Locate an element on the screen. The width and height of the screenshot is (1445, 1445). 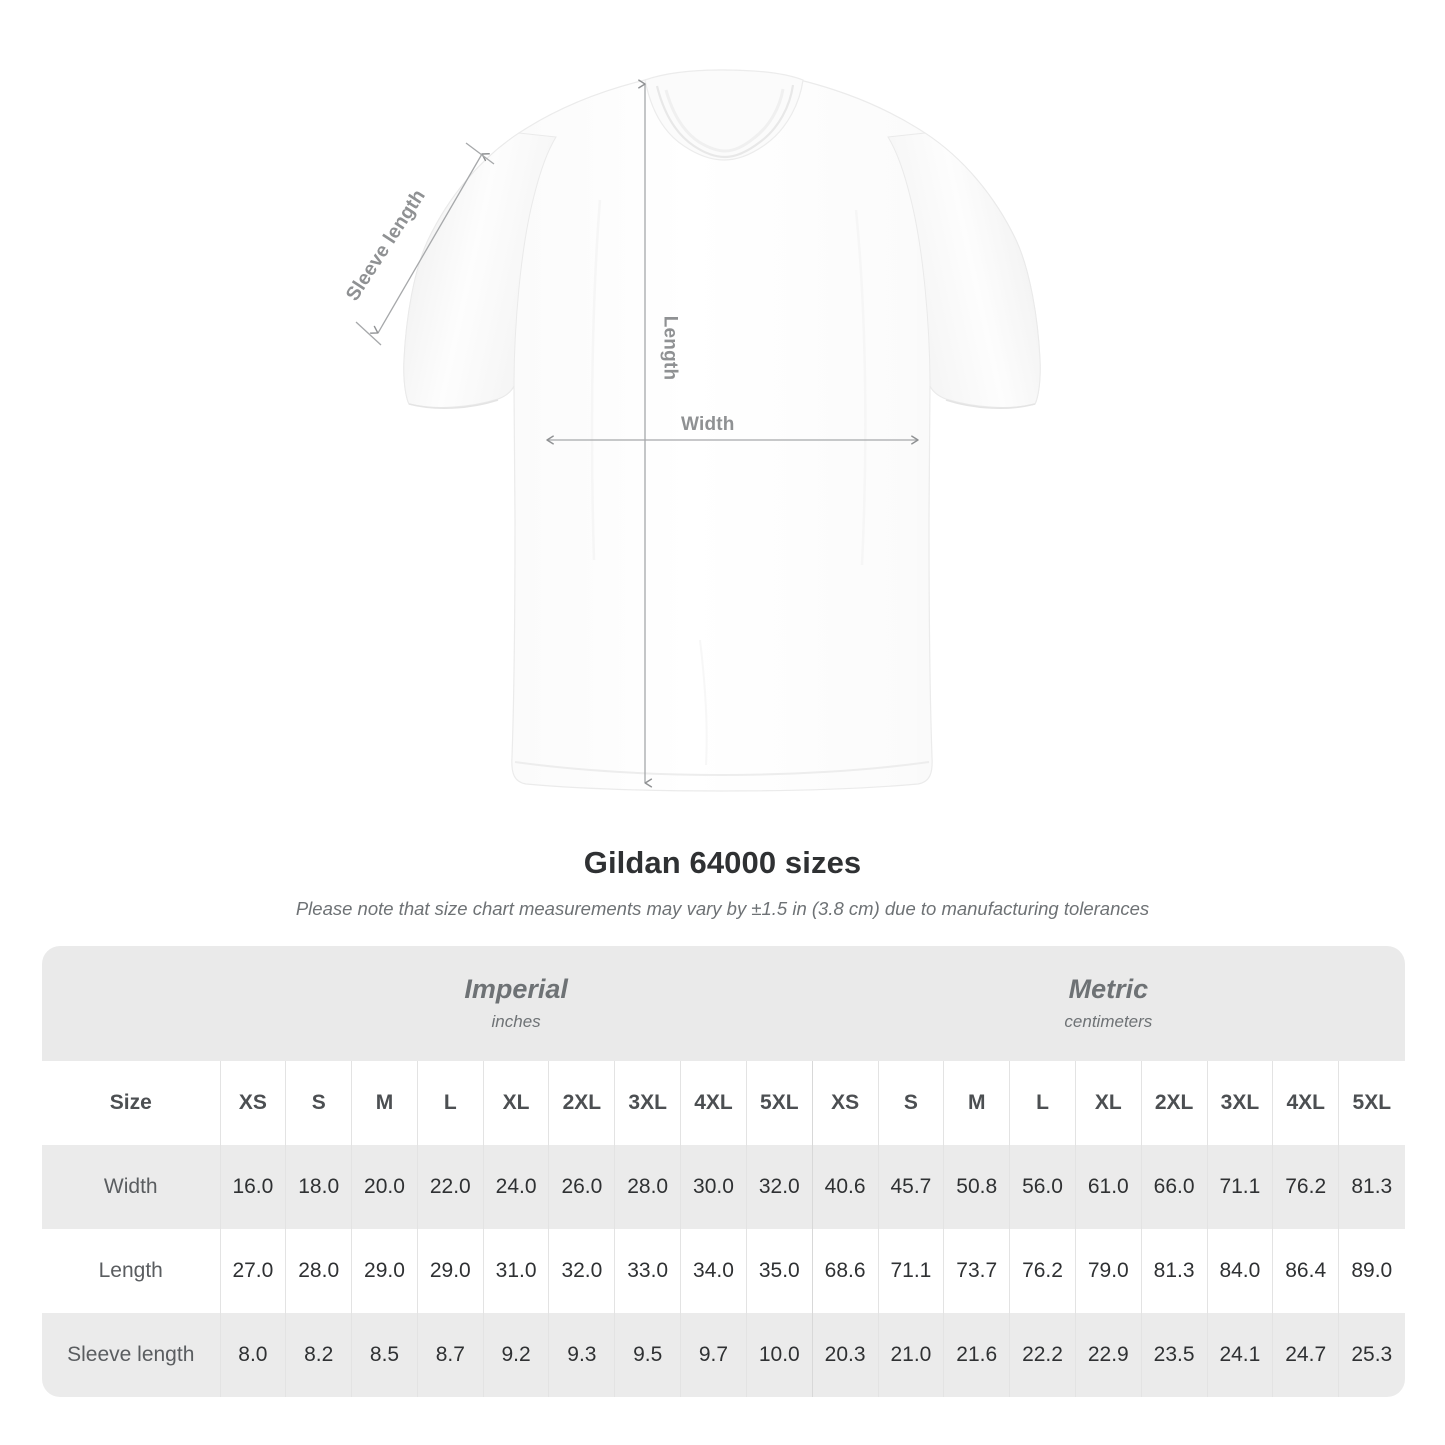
measurement-cell: 68.6 is located at coordinates (845, 1271).